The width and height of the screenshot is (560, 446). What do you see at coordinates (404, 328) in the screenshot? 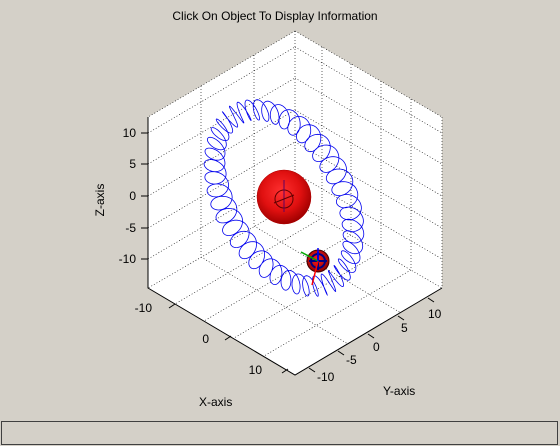
I see `y-tick-label: 5` at bounding box center [404, 328].